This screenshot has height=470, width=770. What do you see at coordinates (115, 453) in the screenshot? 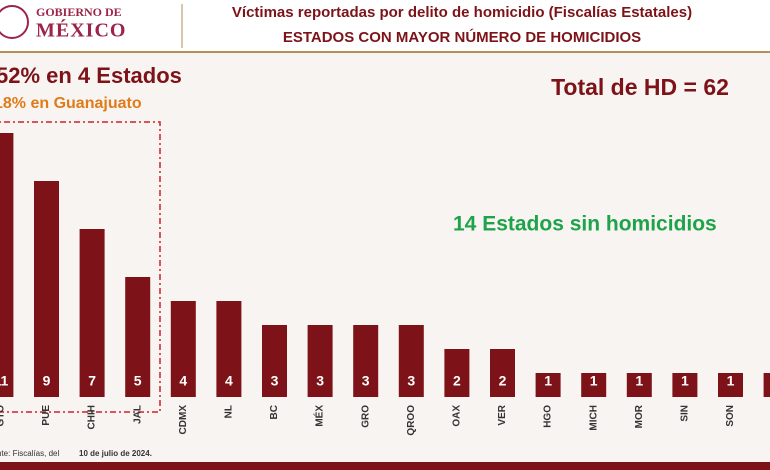
I see `source-date: 10 de julio de 2024.` at bounding box center [115, 453].